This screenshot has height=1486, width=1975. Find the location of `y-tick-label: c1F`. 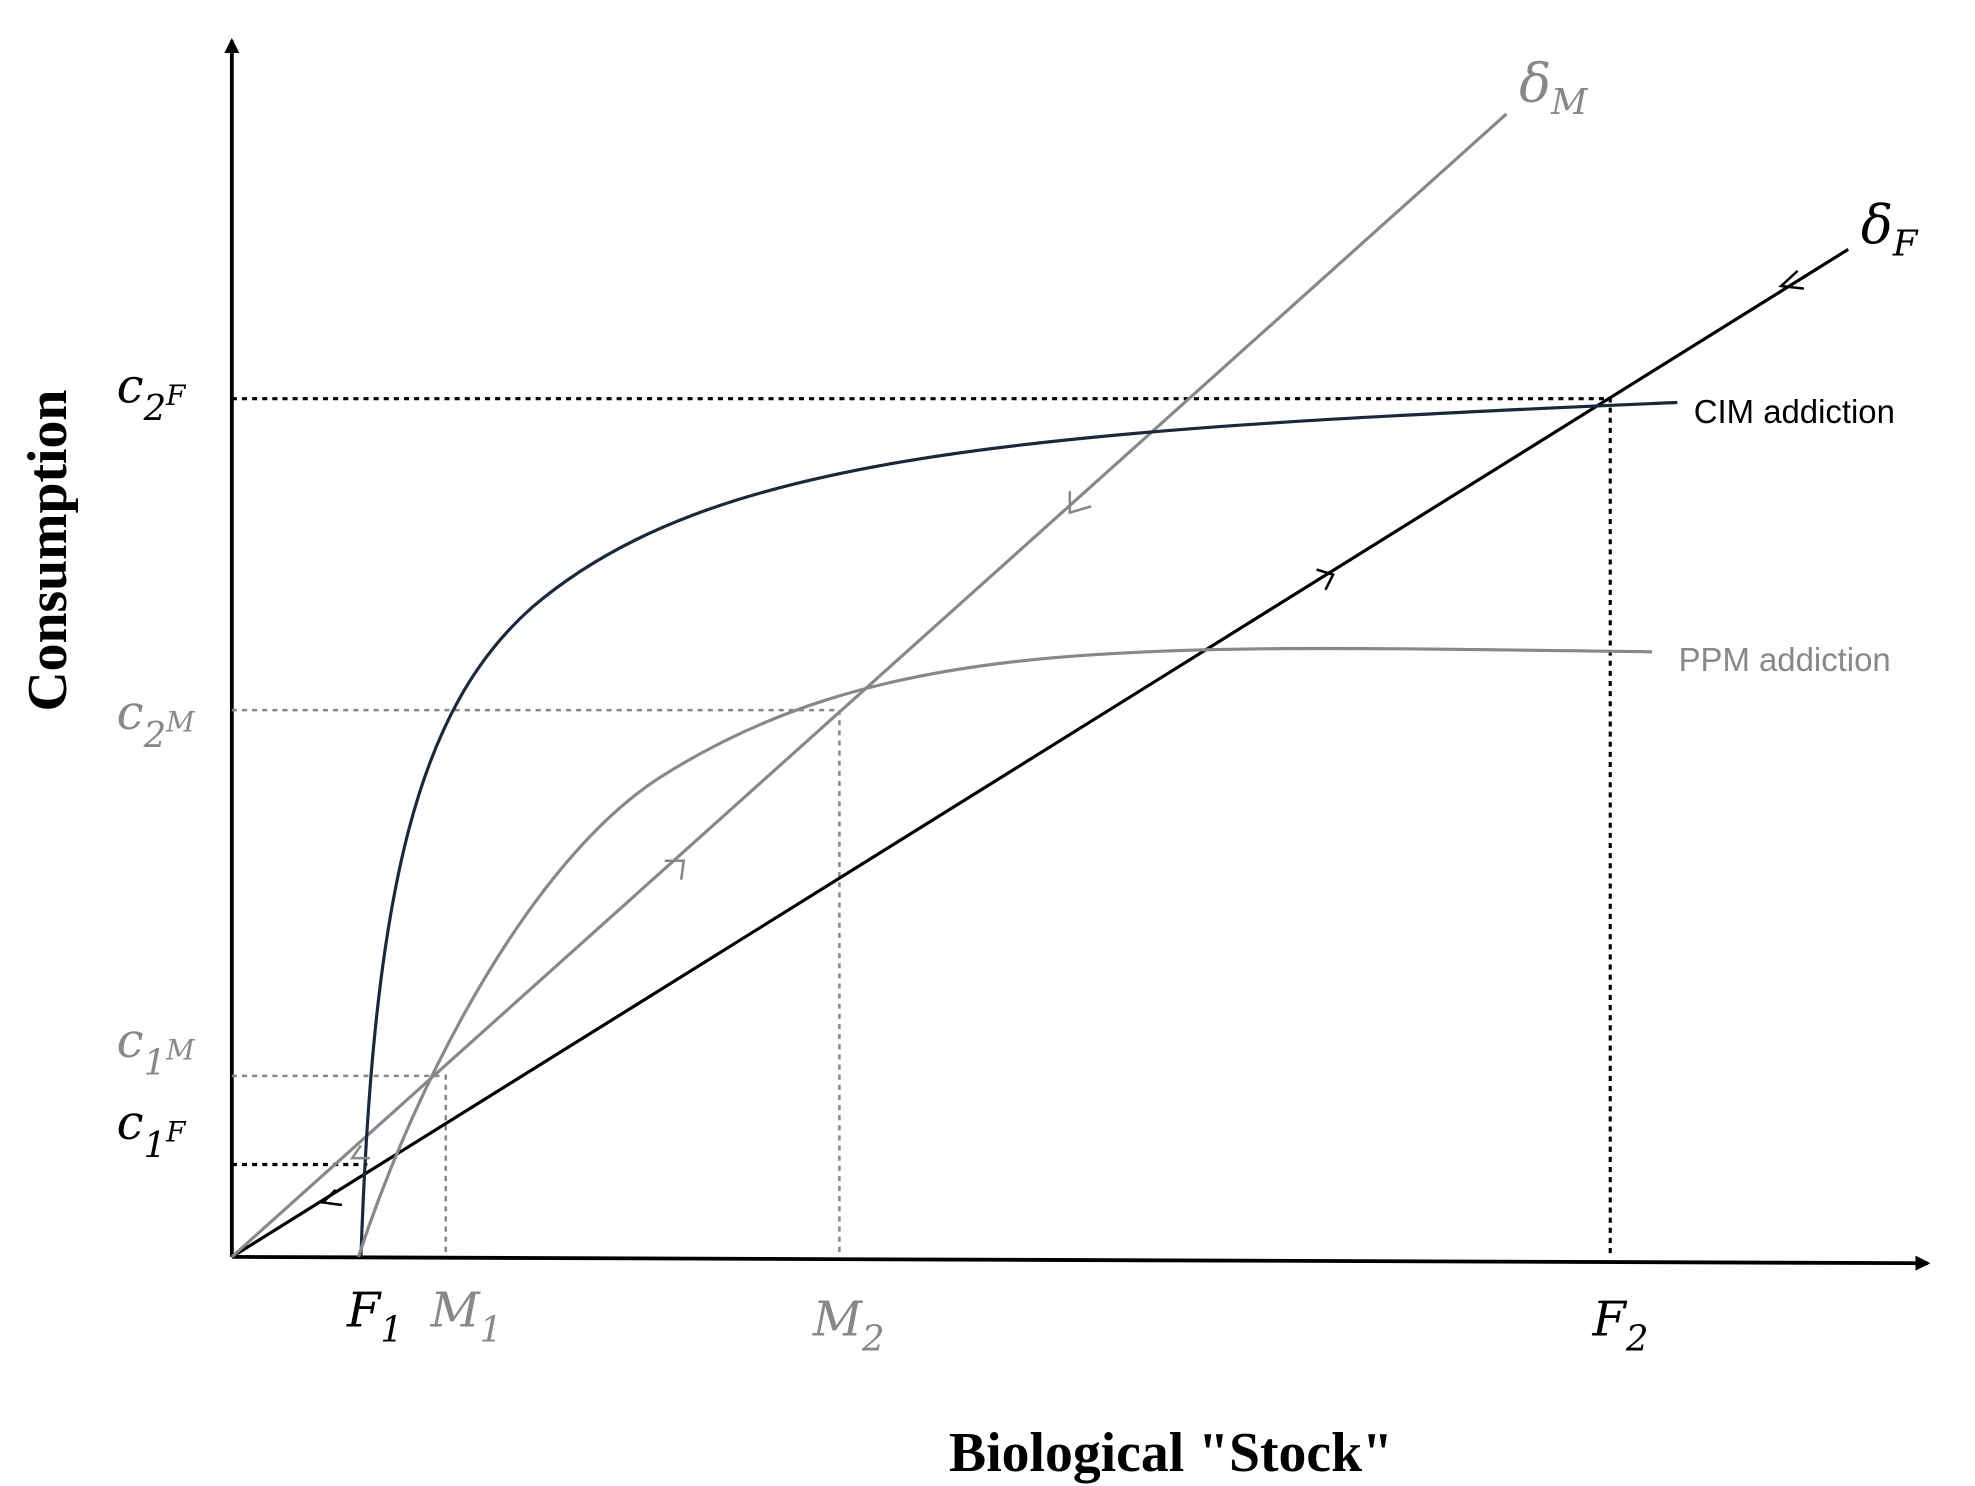

y-tick-label: c1F is located at coordinates (152, 1130).